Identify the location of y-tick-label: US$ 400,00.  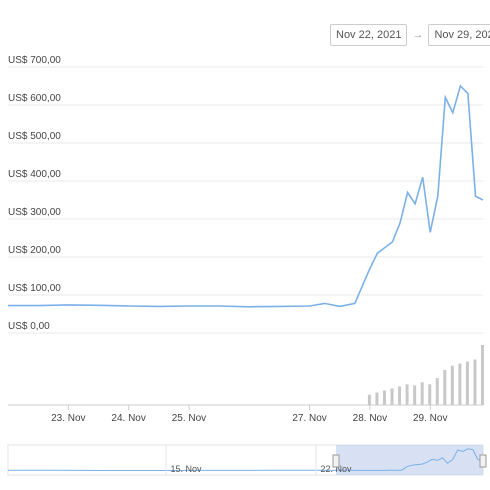
(34, 174).